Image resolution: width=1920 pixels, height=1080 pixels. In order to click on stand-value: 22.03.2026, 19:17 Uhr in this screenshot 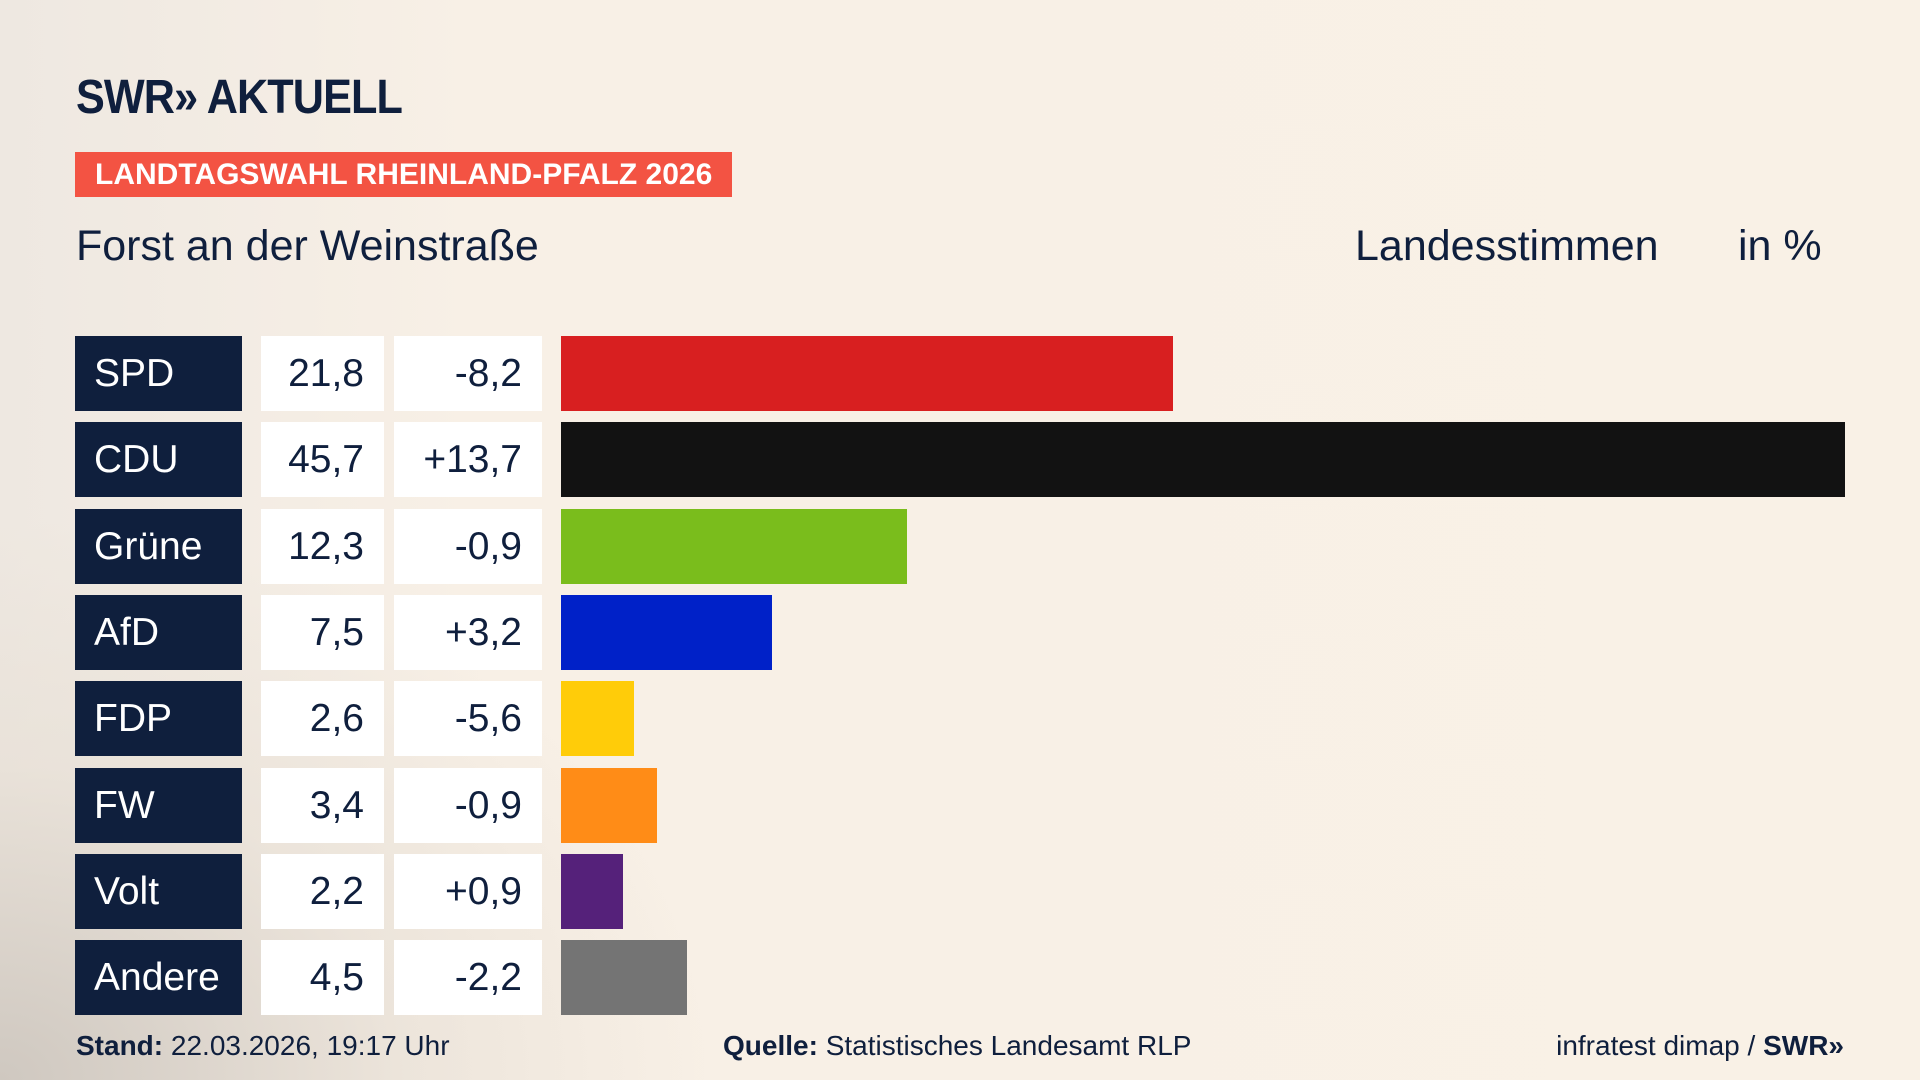, I will do `click(310, 1045)`.